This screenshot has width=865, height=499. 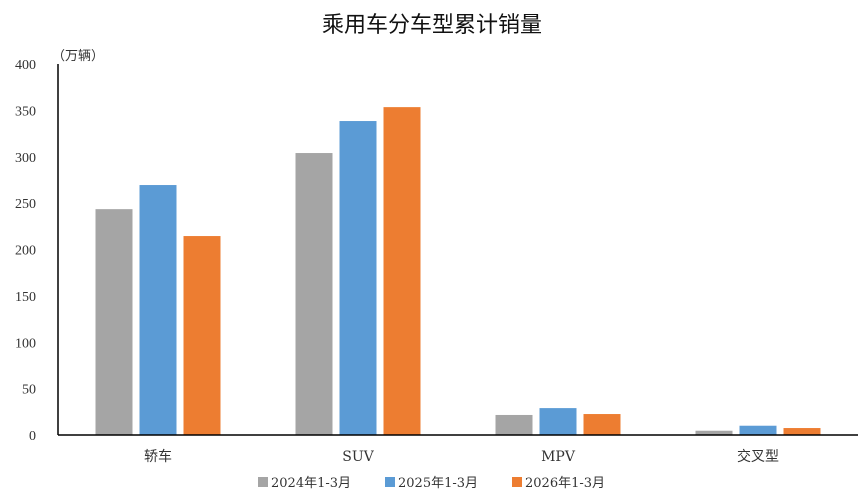 I want to click on x-category-label: MPV, so click(x=558, y=457).